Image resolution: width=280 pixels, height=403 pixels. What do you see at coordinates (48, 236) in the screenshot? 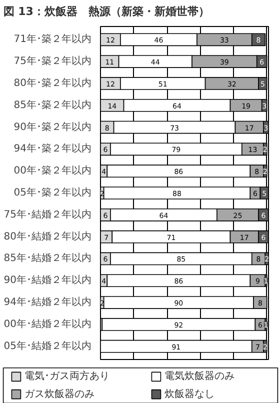
I see `y-tick-label: 80年･結婚２年以内` at bounding box center [48, 236].